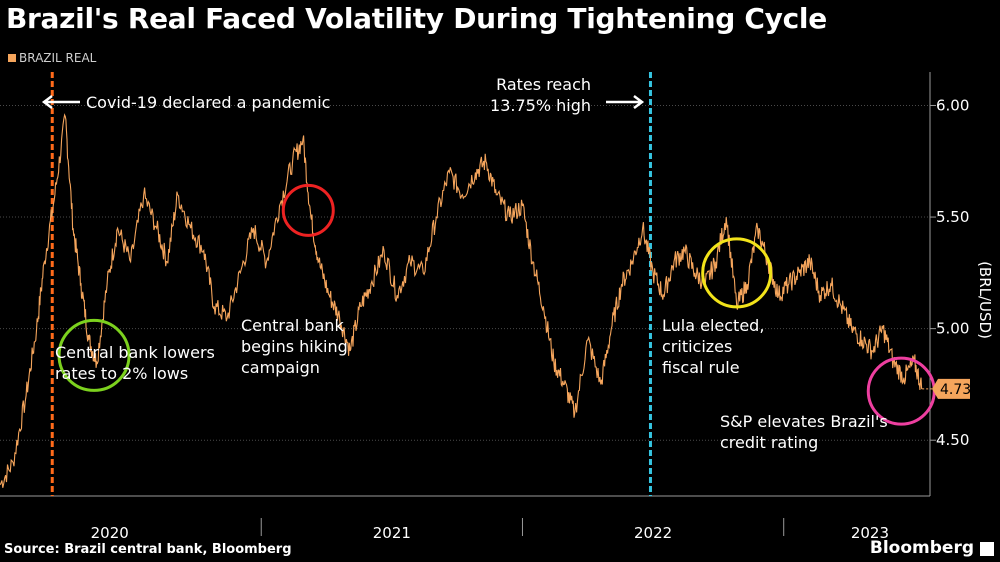 The width and height of the screenshot is (1000, 562). Describe the element at coordinates (540, 105) in the screenshot. I see `annotation-1-line-1: 13.75% high` at that location.